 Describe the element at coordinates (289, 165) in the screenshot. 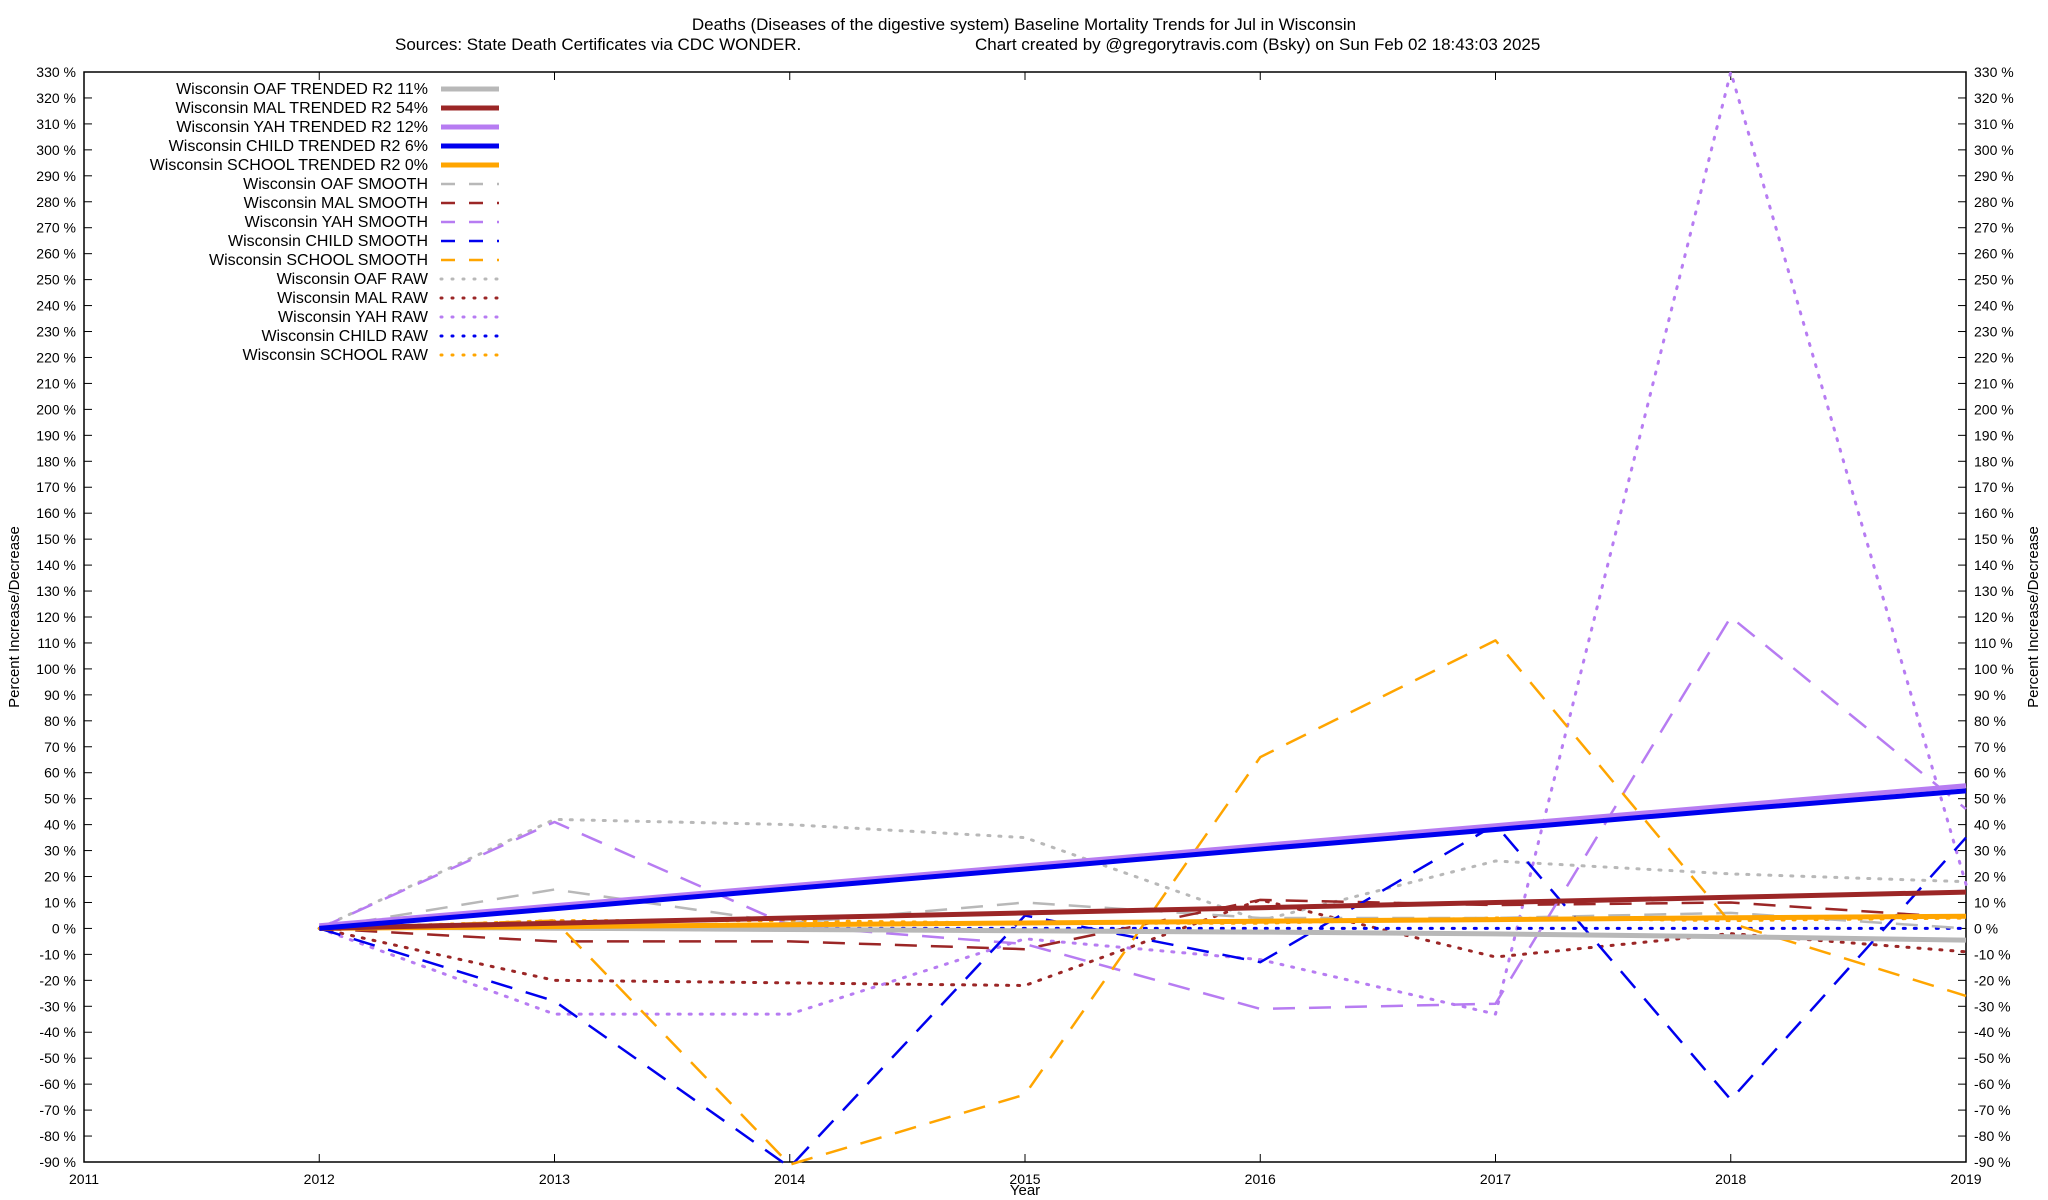

I see `legend-label-4: Wisconsin SCHOOL TRENDED R2 0%` at that location.